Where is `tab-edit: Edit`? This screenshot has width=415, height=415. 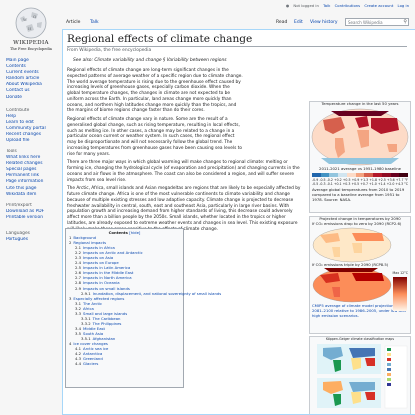 tab-edit: Edit is located at coordinates (298, 22).